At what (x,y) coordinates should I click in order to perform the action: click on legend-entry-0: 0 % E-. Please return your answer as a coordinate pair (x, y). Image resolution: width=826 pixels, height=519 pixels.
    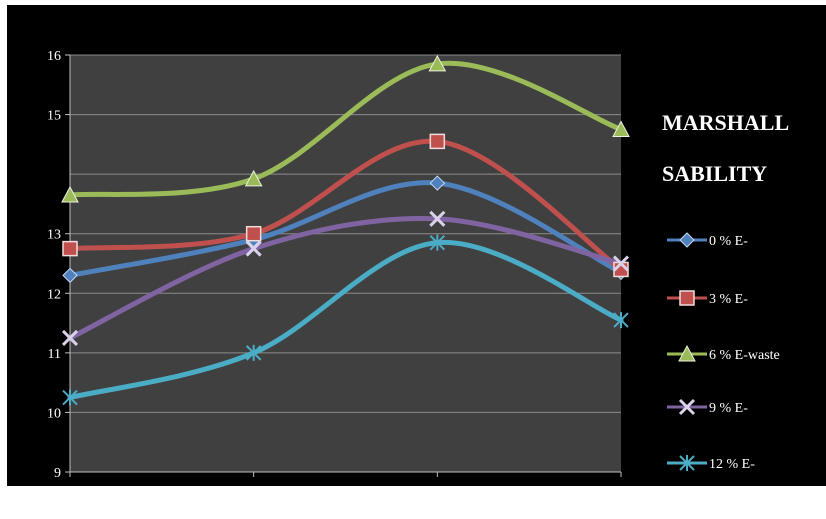
    Looking at the image, I should click on (707, 240).